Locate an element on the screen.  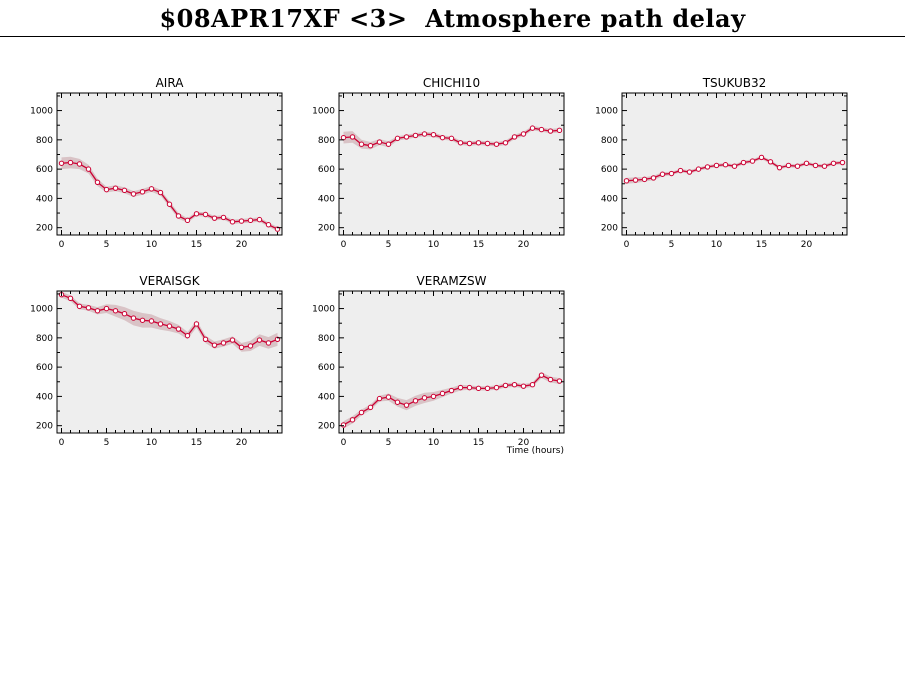
panel-title: CHICHI10 is located at coordinates (451, 83).